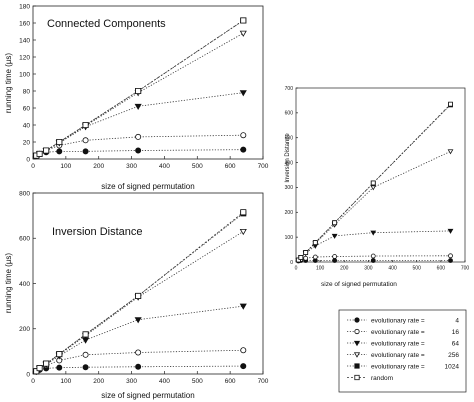 Image resolution: width=474 pixels, height=402 pixels. What do you see at coordinates (24, 23) in the screenshot?
I see `y-tick-label: 160` at bounding box center [24, 23].